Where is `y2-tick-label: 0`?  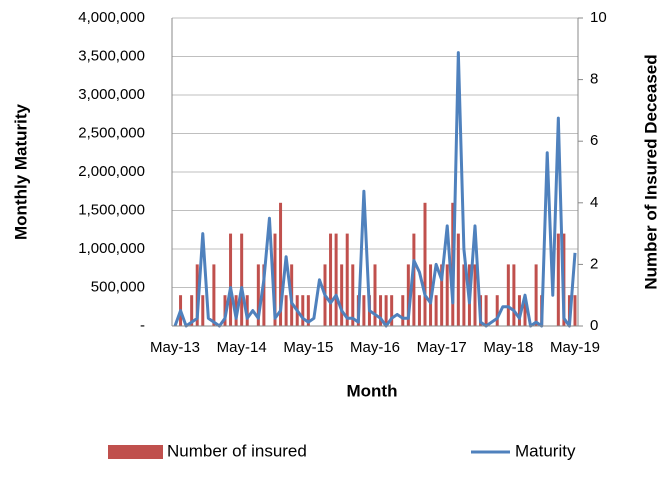
y2-tick-label: 0 is located at coordinates (594, 325).